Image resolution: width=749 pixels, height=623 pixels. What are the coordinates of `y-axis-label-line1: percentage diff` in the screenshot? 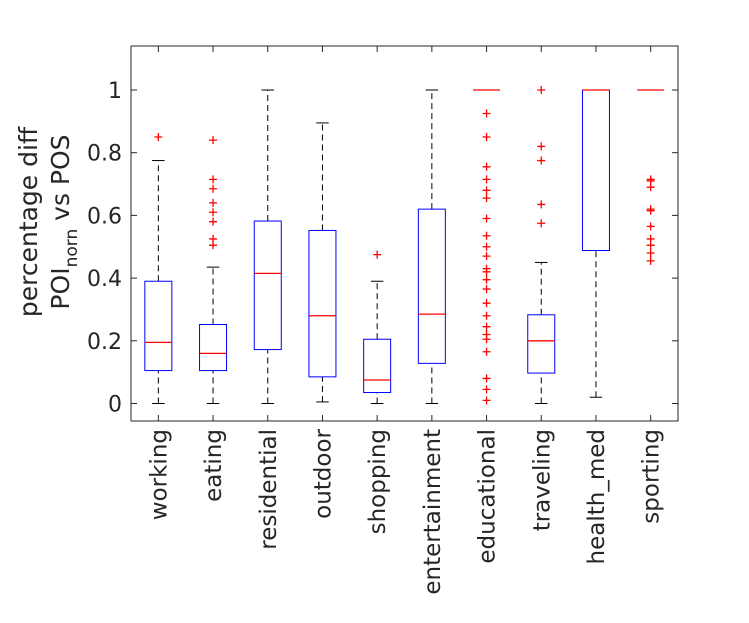 It's located at (28, 221).